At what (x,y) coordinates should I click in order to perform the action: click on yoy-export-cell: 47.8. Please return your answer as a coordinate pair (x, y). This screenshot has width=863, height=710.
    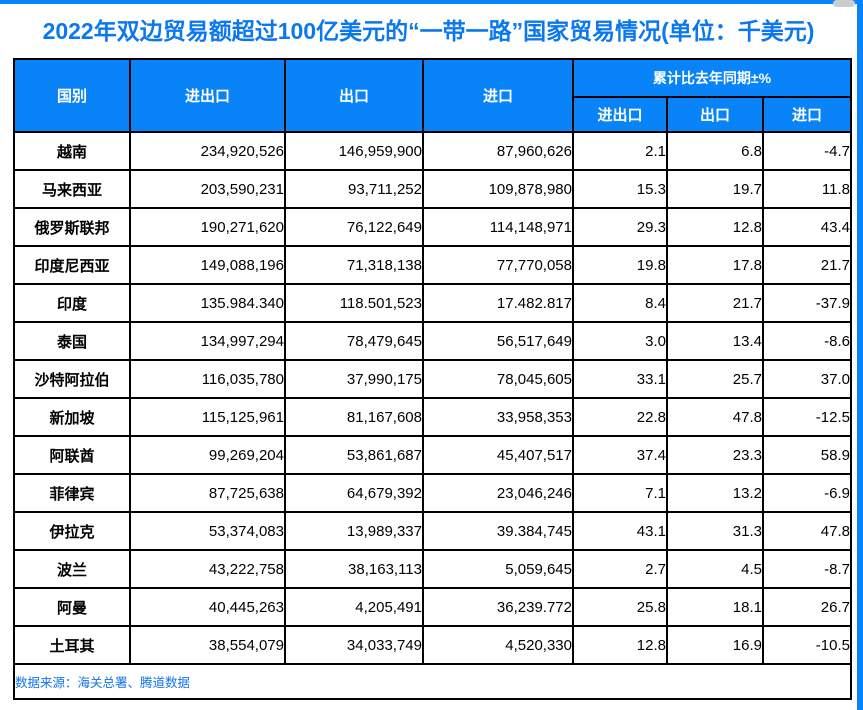
    Looking at the image, I should click on (715, 417).